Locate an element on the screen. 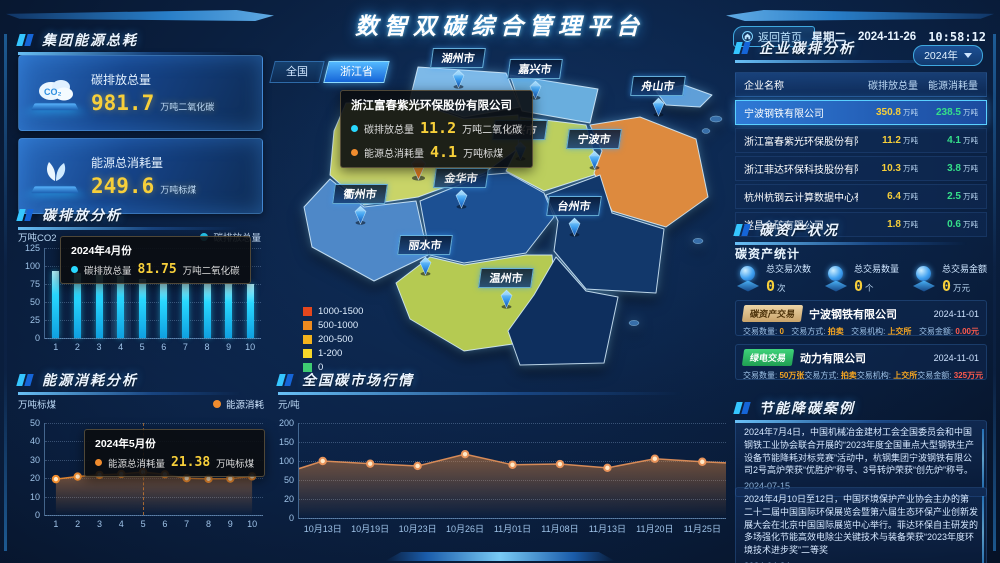 This screenshot has width=1000, height=563. stat-value: 0 万元 is located at coordinates (956, 286).